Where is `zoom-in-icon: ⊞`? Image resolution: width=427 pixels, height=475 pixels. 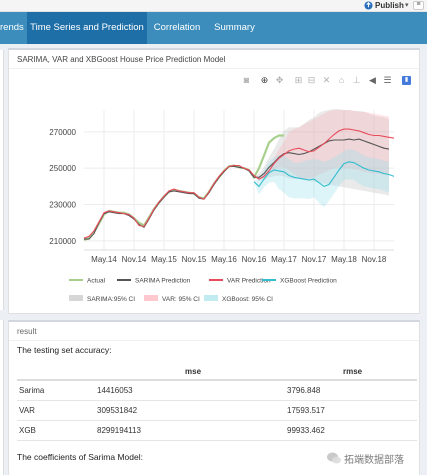
zoom-in-icon: ⊞ is located at coordinates (298, 80).